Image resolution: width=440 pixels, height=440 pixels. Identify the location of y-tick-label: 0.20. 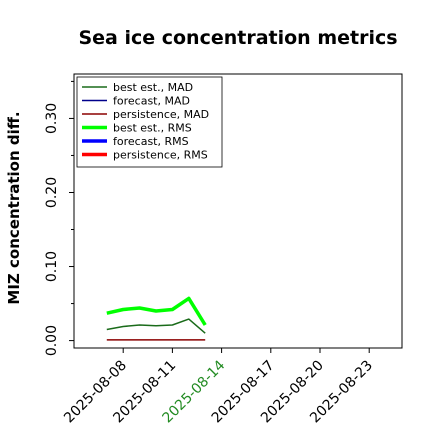
(52, 192).